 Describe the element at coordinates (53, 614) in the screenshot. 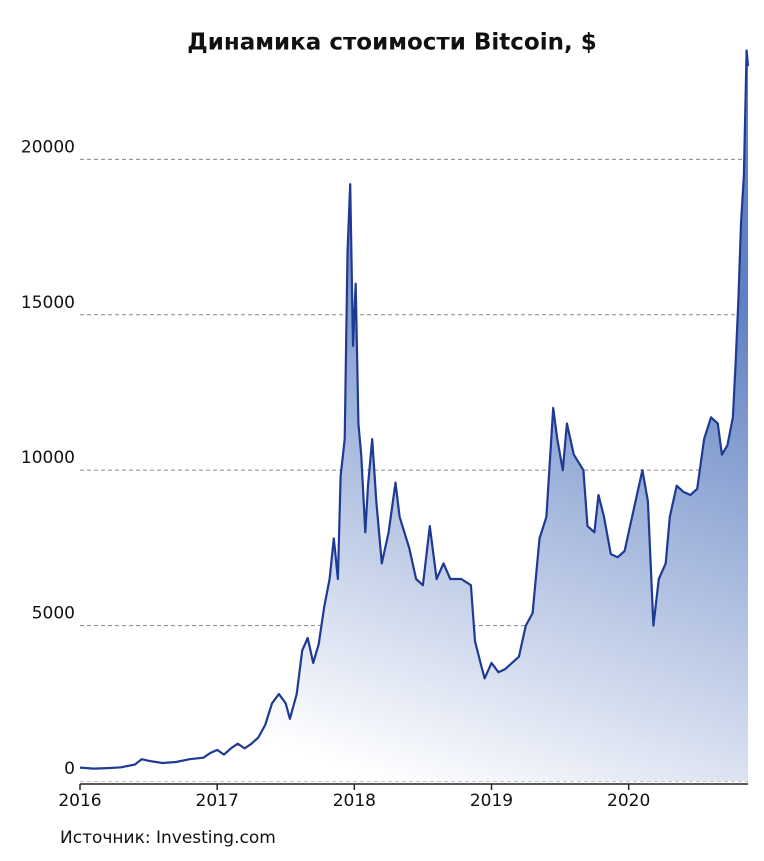

I see `y-tick-label: 5000` at that location.